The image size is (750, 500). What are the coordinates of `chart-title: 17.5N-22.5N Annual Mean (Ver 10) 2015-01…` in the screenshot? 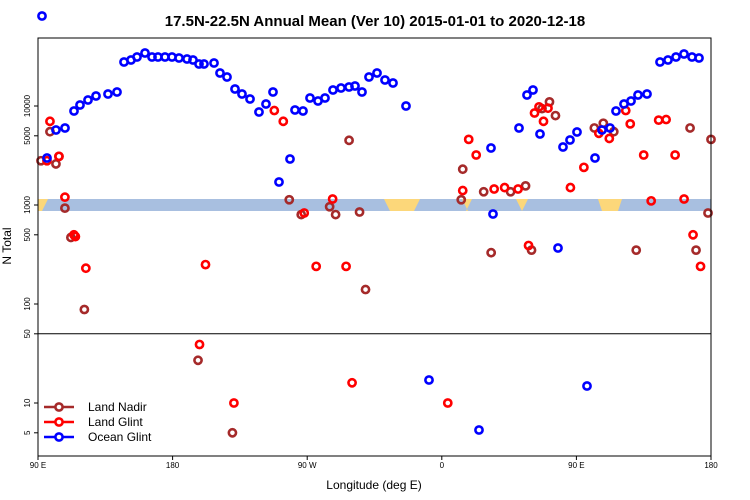 It's located at (375, 21).